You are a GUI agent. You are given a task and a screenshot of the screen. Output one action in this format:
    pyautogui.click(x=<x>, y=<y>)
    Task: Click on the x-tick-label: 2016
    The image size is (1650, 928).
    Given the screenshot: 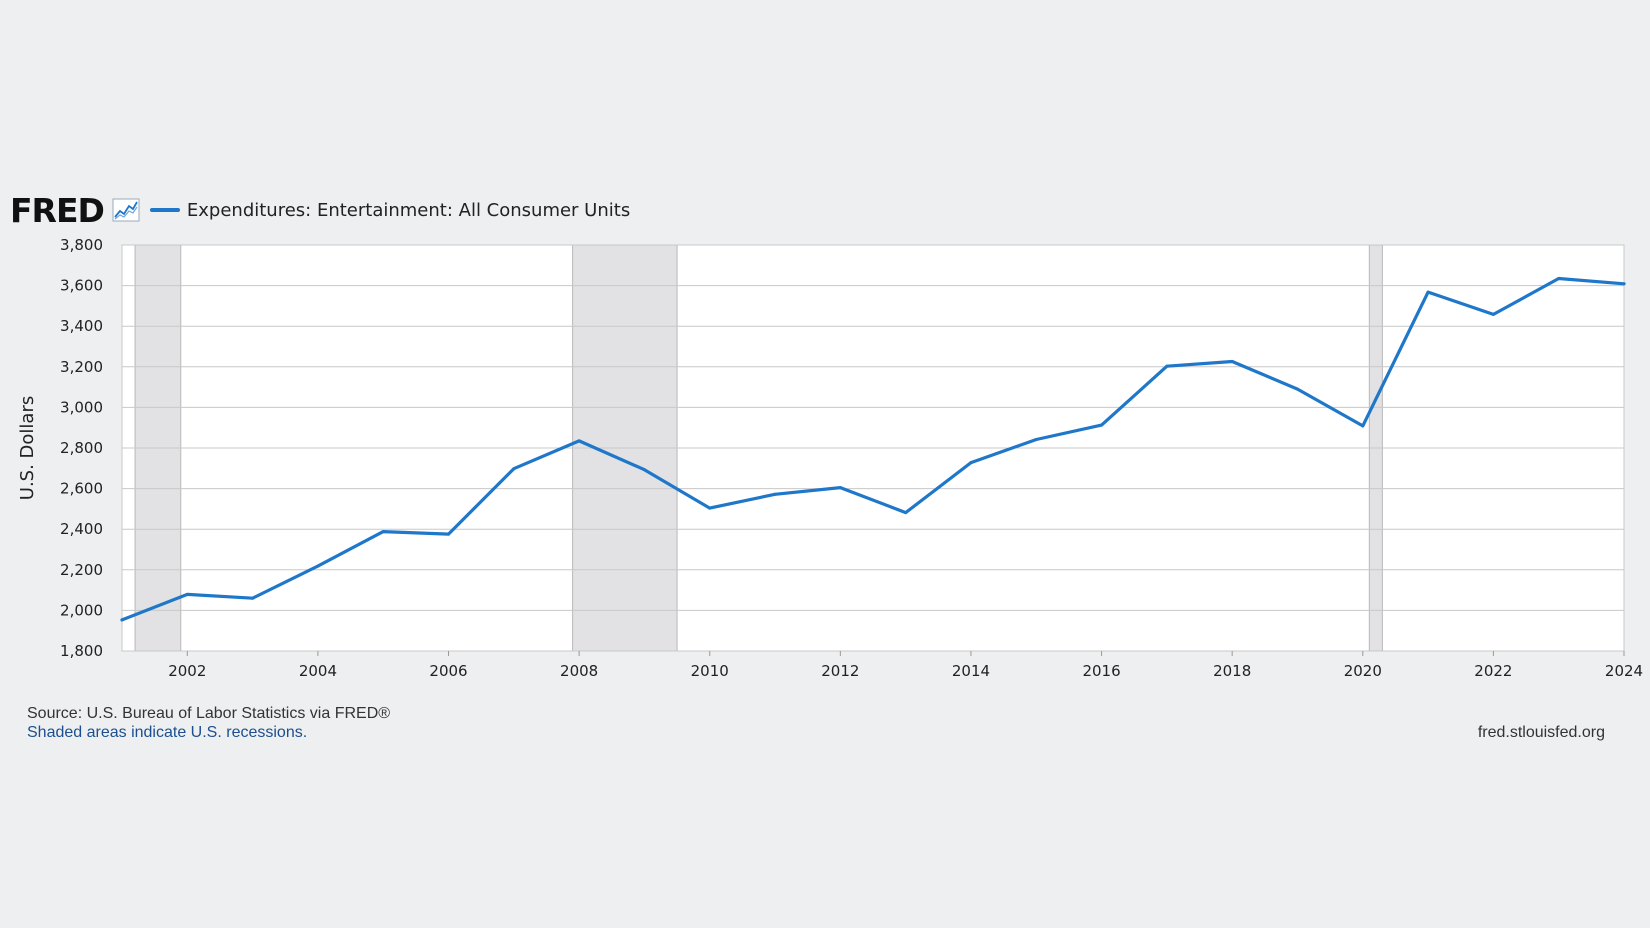 What is the action you would take?
    pyautogui.click(x=1101, y=671)
    